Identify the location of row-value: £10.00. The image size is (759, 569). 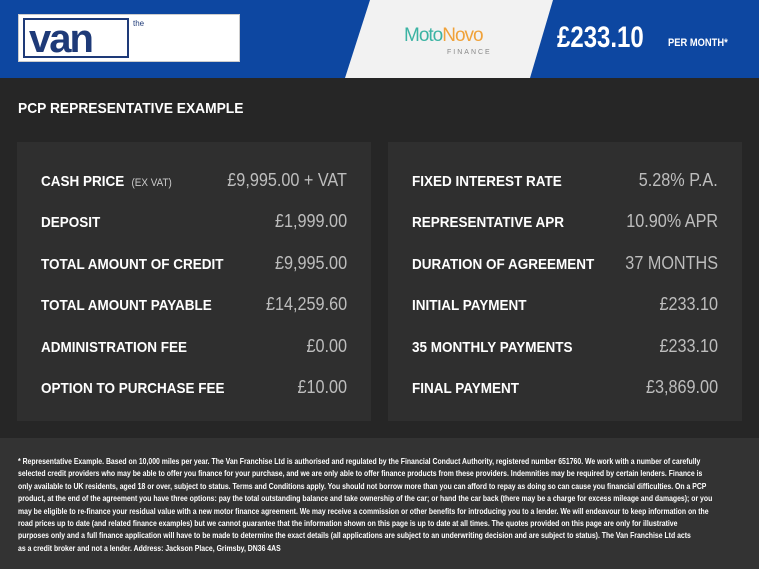
(322, 387).